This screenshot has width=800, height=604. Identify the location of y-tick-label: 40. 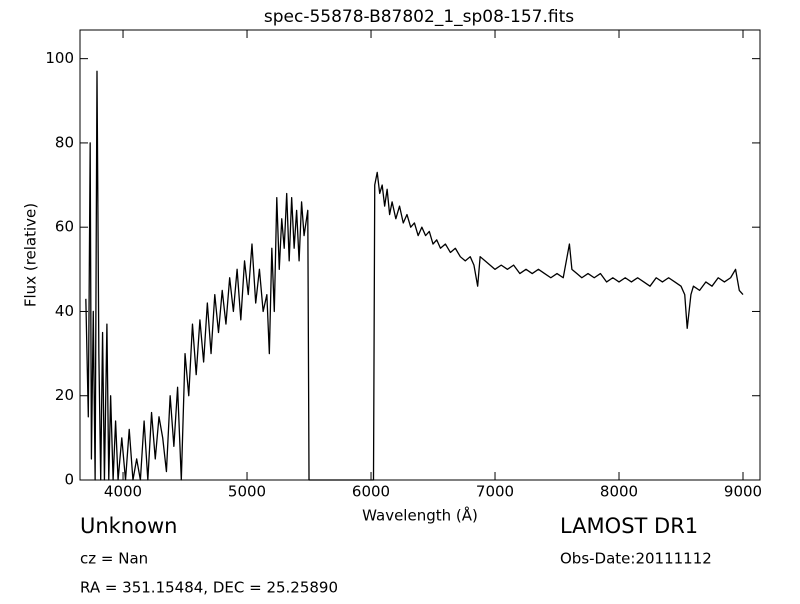
(64, 311).